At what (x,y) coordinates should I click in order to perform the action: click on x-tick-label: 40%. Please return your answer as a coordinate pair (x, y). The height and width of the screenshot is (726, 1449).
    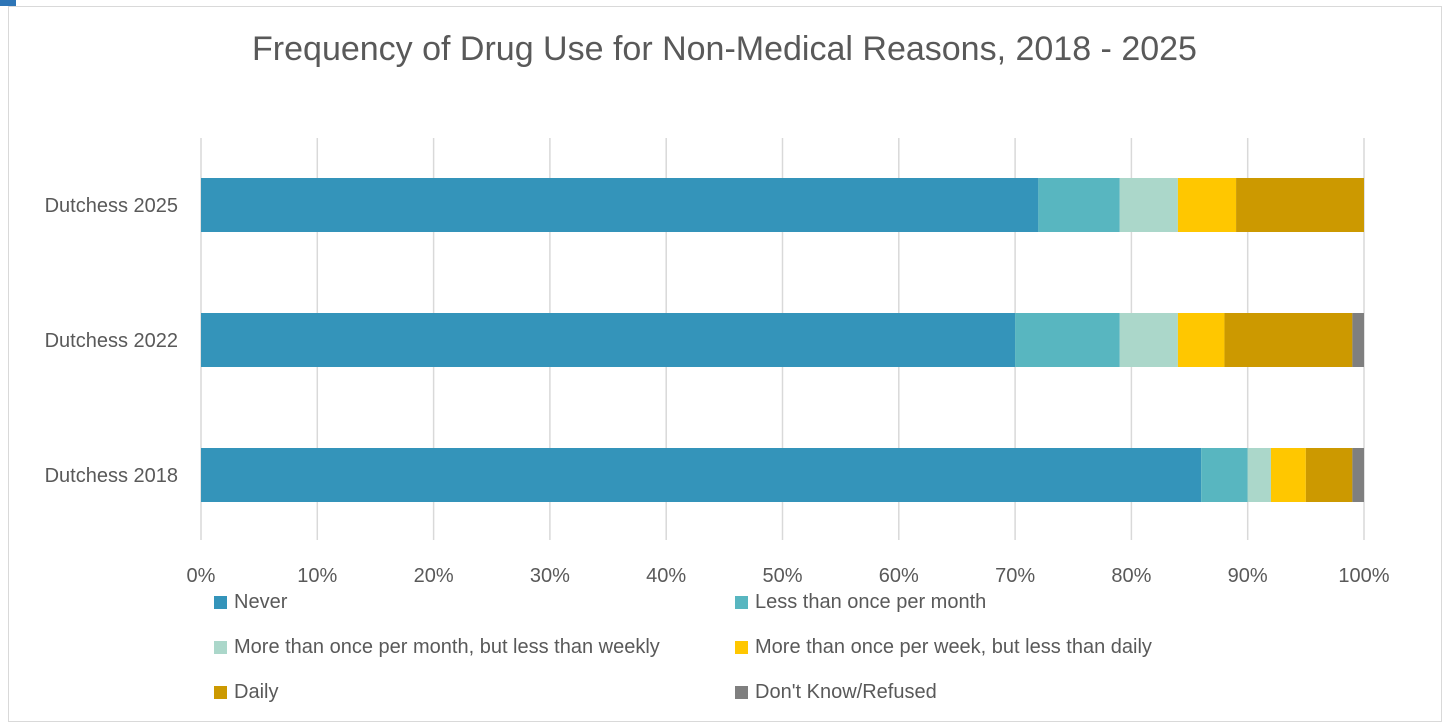
    Looking at the image, I should click on (666, 576).